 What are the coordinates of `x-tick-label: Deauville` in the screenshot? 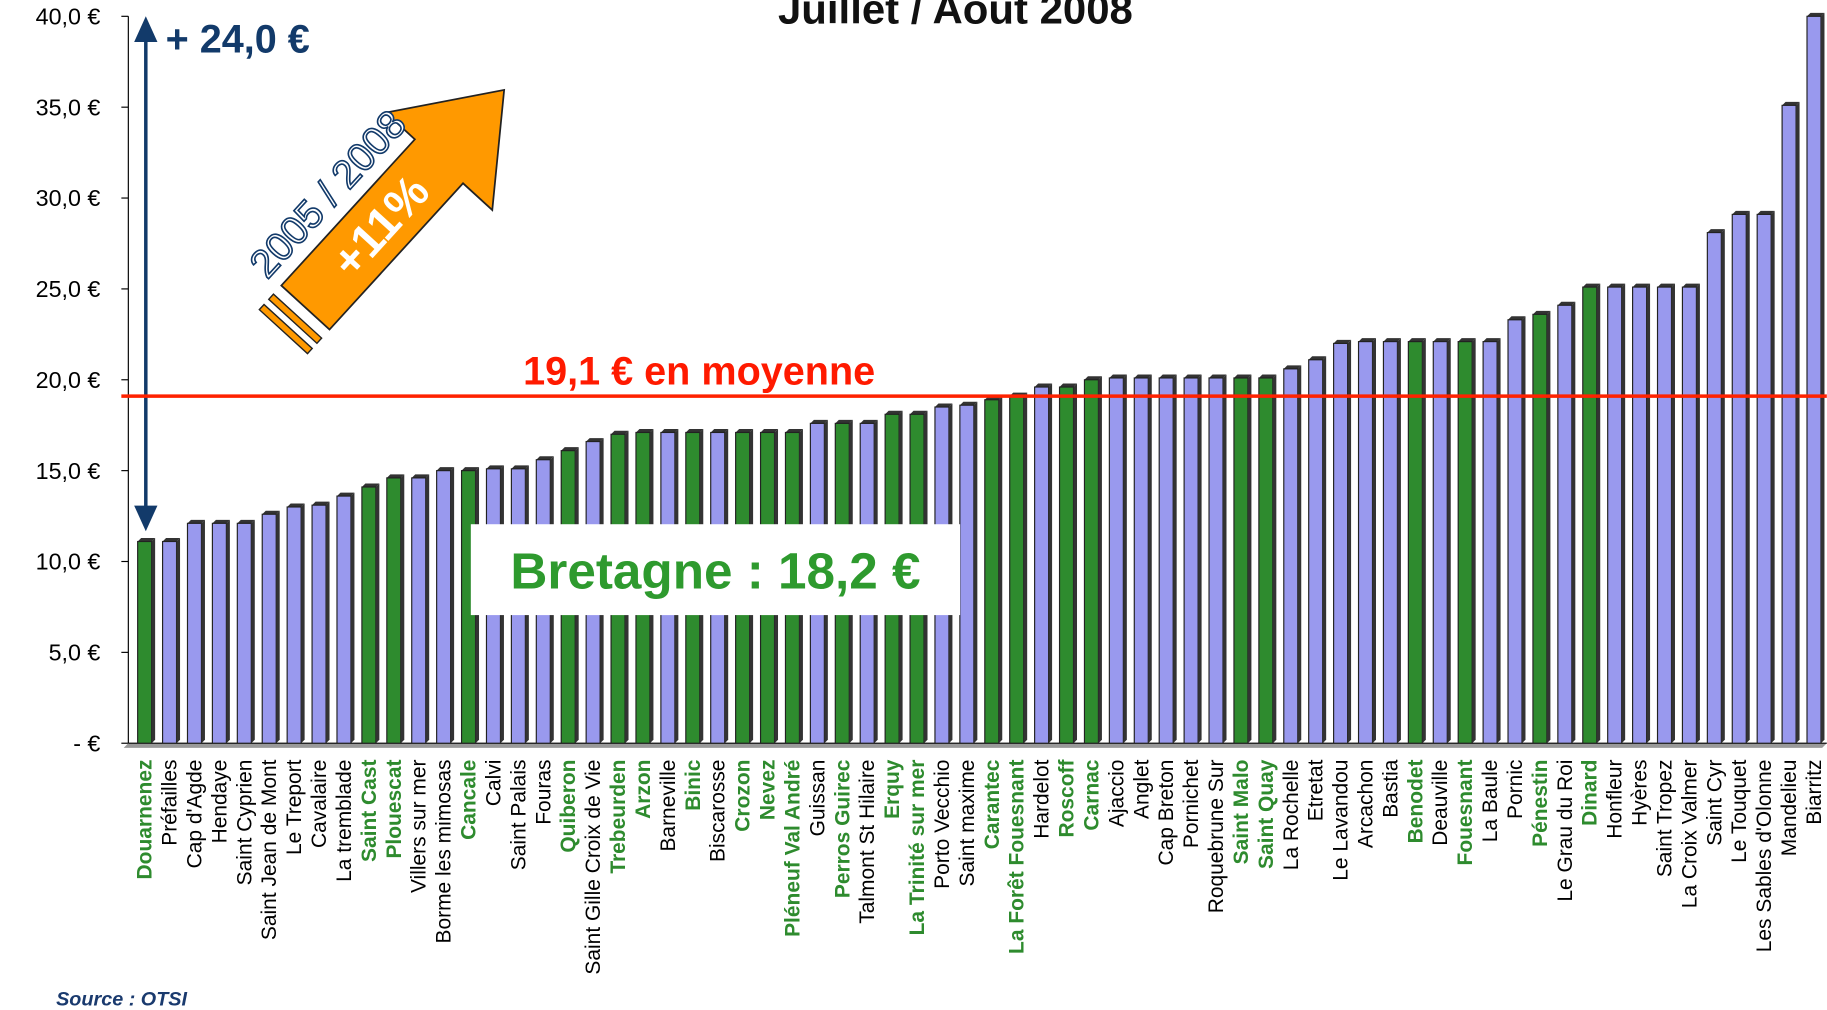 It's located at (1440, 803).